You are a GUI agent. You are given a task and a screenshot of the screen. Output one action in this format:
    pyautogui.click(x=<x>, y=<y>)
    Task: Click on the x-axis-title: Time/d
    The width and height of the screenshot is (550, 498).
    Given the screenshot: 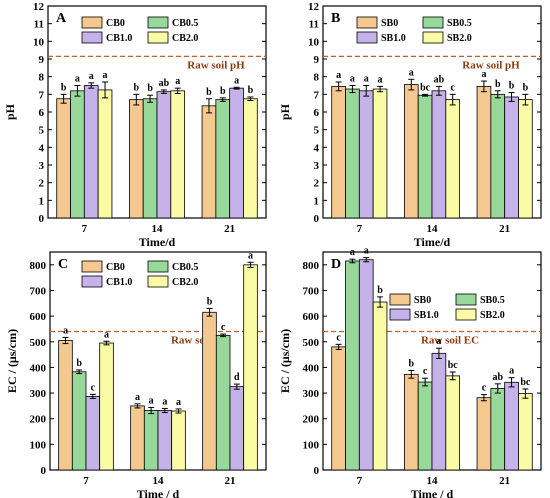 What is the action you would take?
    pyautogui.click(x=432, y=242)
    